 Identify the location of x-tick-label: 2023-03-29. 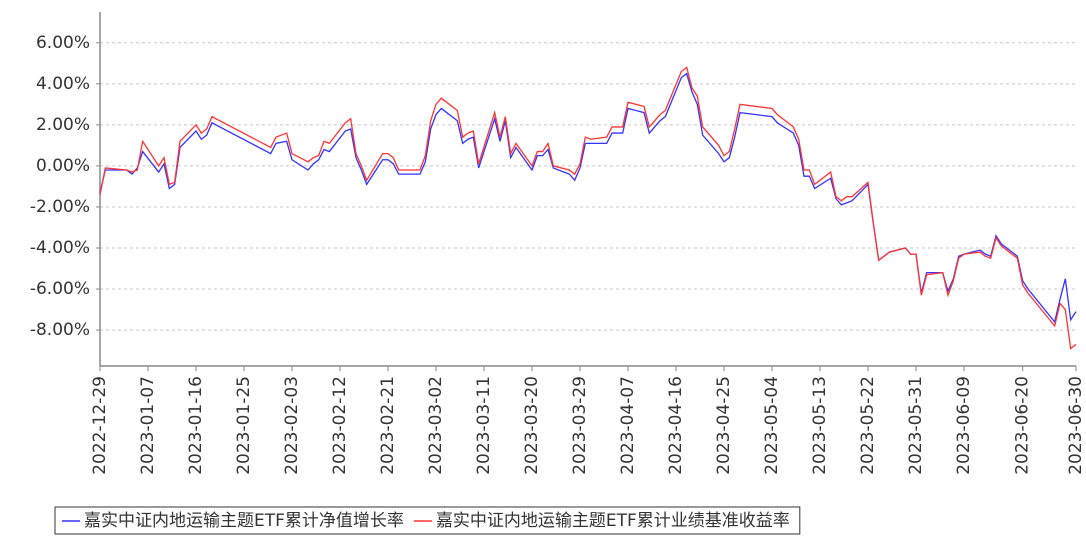
(580, 425).